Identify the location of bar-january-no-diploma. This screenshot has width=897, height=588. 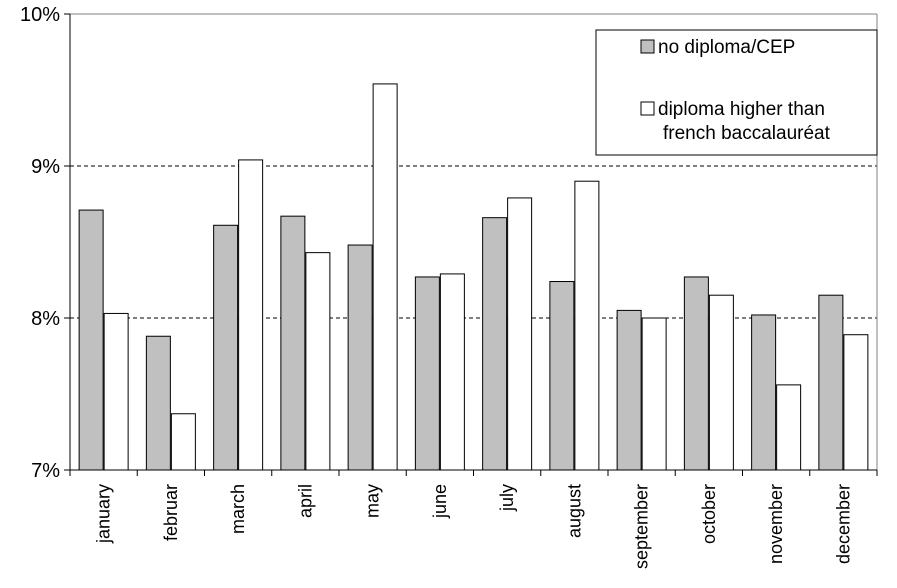
(91, 340).